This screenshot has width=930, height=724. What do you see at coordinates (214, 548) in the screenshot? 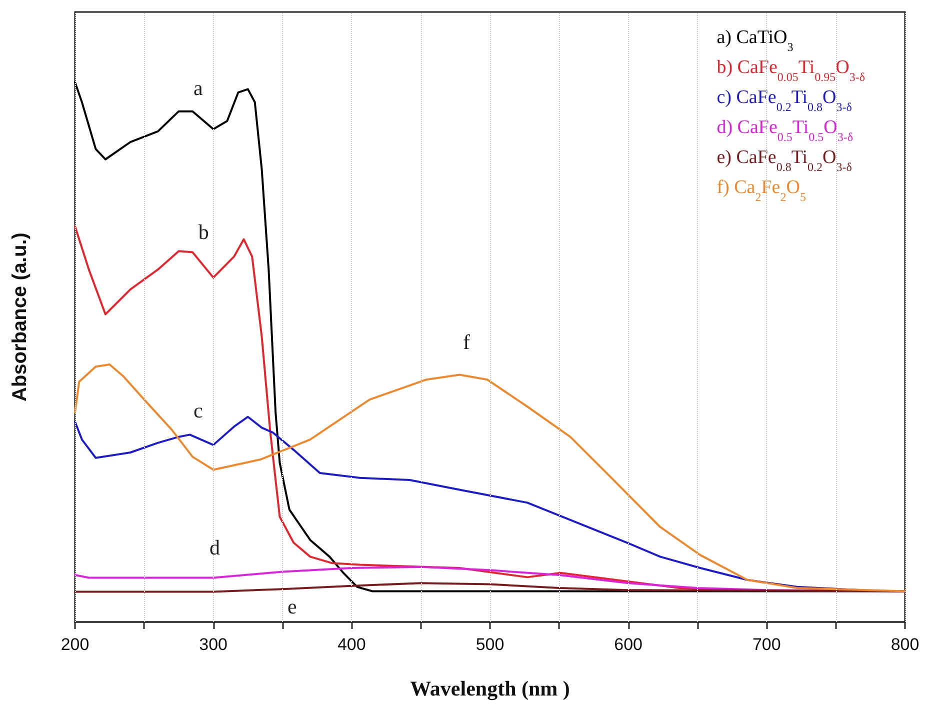
I see `annotation: d` at bounding box center [214, 548].